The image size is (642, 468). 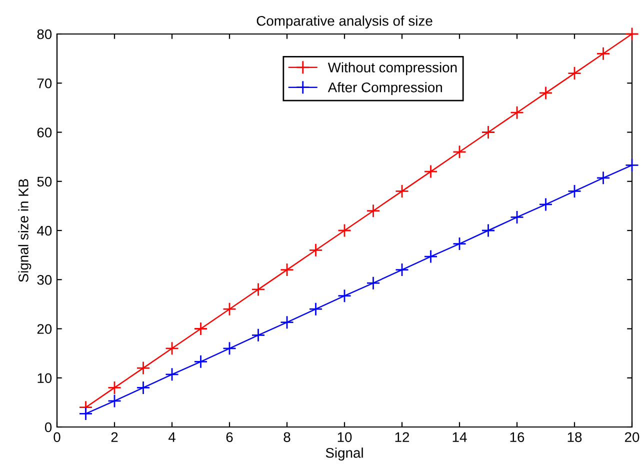 I want to click on x-tick-label: 0, so click(x=57, y=437).